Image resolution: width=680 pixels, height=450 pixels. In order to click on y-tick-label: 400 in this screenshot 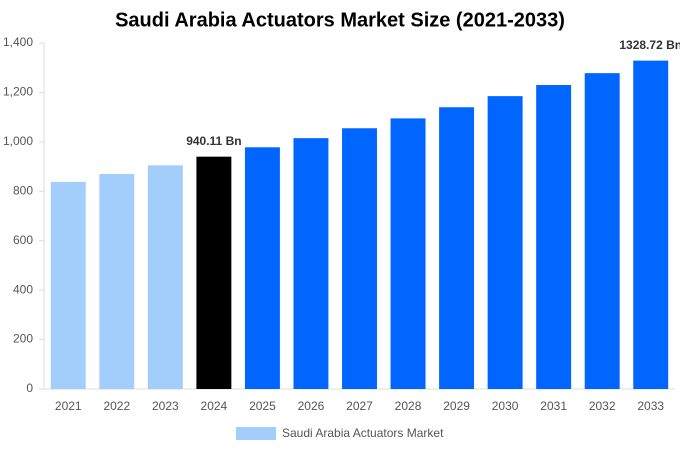, I will do `click(23, 289)`.